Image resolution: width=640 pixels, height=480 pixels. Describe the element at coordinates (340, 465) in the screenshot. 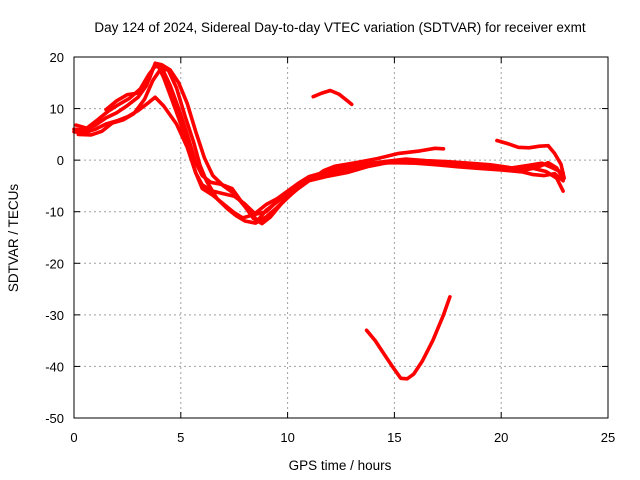

I see `x-axis-label: GPS time / hours` at that location.